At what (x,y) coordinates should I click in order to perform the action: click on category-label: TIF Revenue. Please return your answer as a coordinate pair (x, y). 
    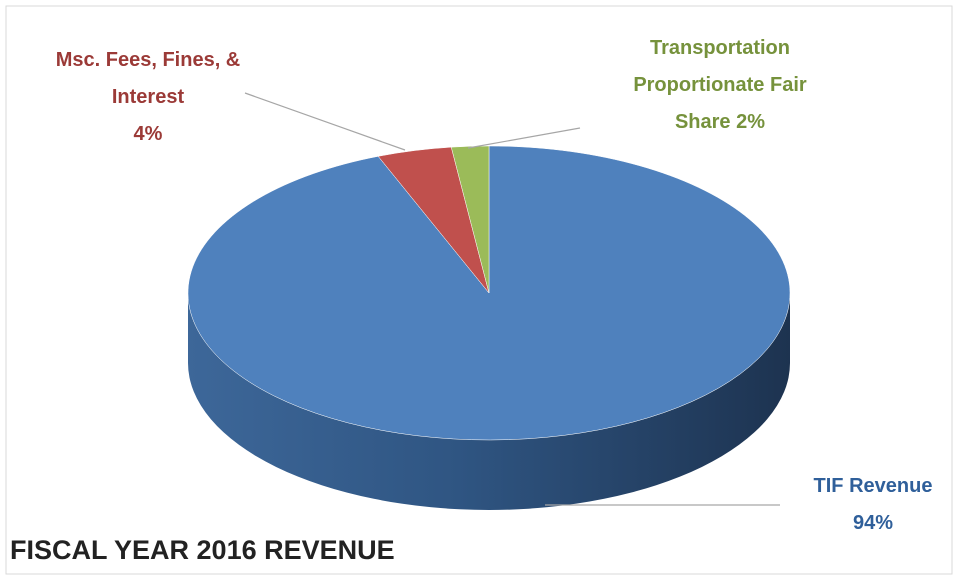
    Looking at the image, I should click on (873, 486).